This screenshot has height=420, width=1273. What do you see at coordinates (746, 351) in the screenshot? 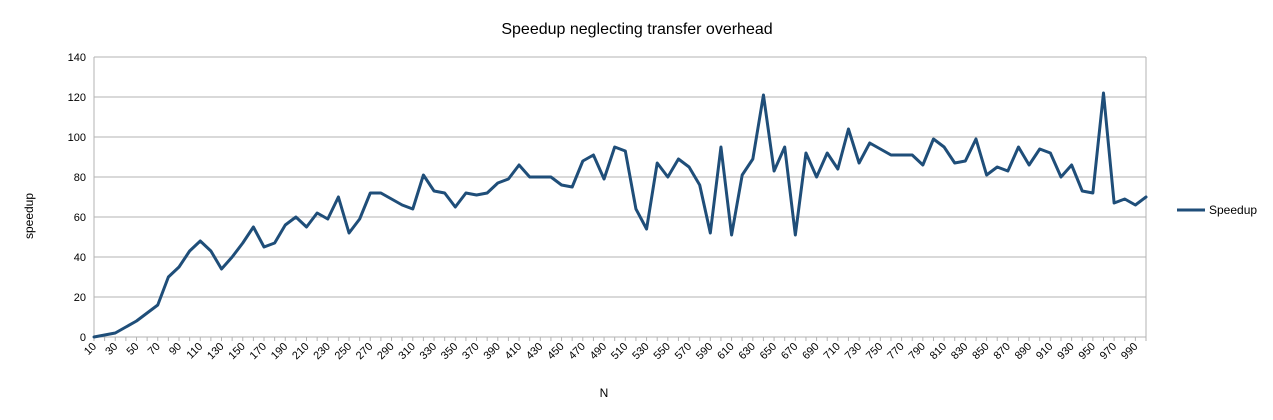
I see `x-tick-label: 630` at bounding box center [746, 351].